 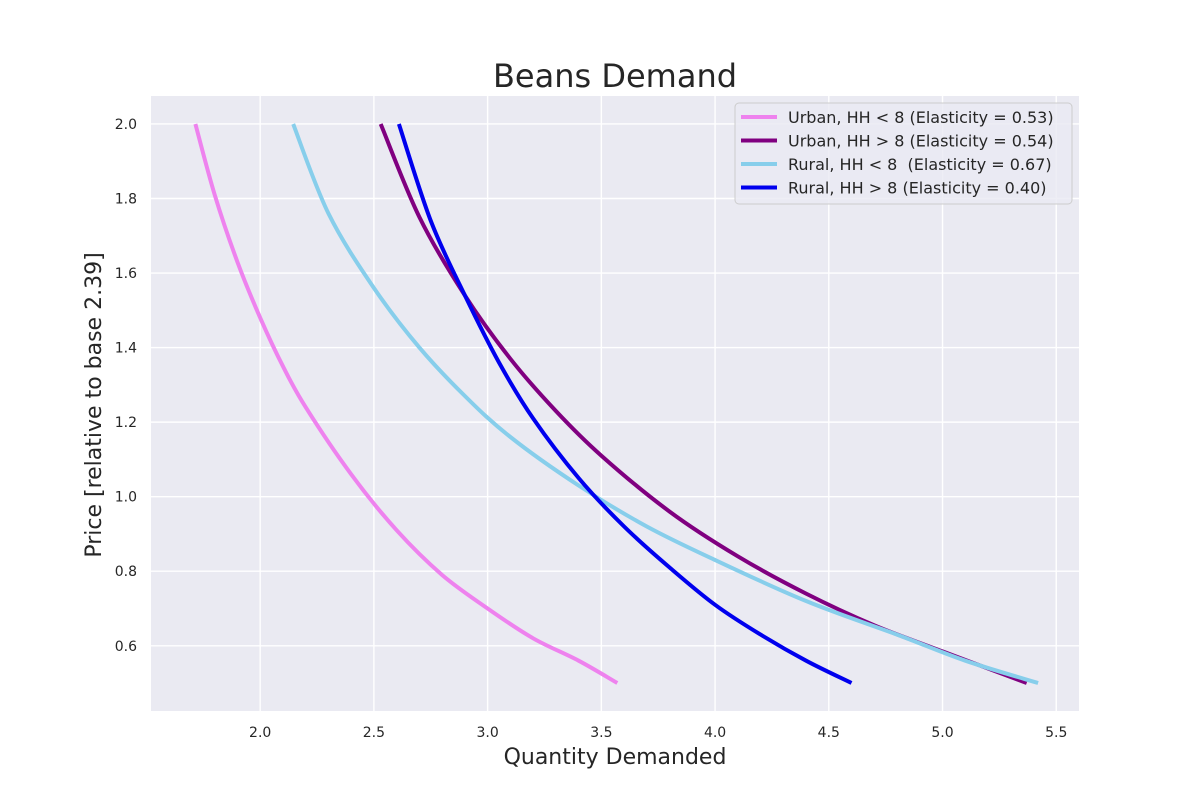 I want to click on x-tick-label: 4.5, so click(x=829, y=733).